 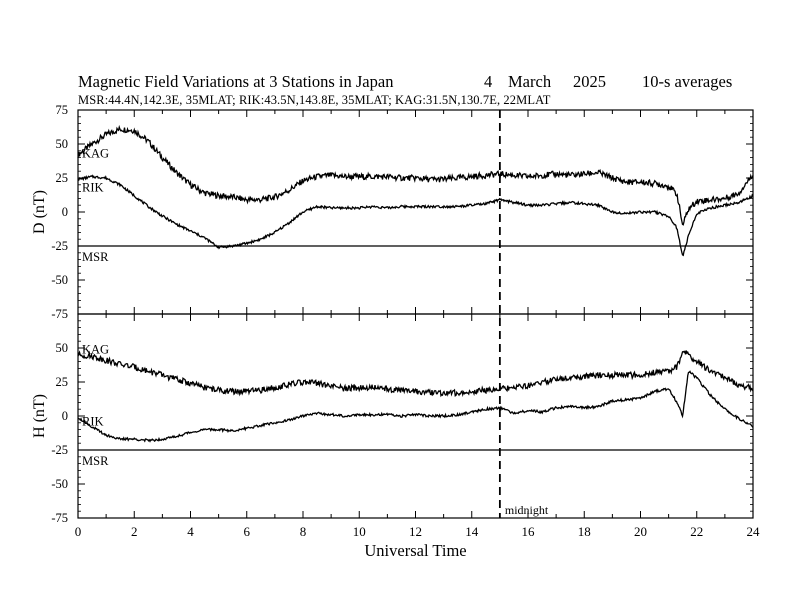 What do you see at coordinates (62, 348) in the screenshot?
I see `ytick-label-h: 50` at bounding box center [62, 348].